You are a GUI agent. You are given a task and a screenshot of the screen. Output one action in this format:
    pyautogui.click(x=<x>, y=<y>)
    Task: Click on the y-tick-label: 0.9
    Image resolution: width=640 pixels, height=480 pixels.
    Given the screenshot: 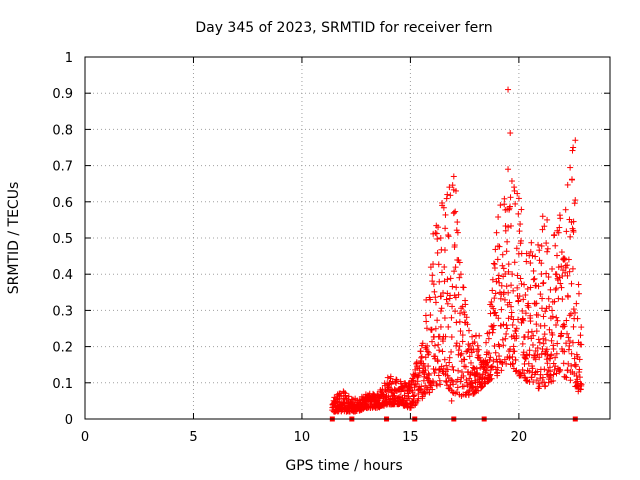 What is the action you would take?
    pyautogui.click(x=62, y=94)
    